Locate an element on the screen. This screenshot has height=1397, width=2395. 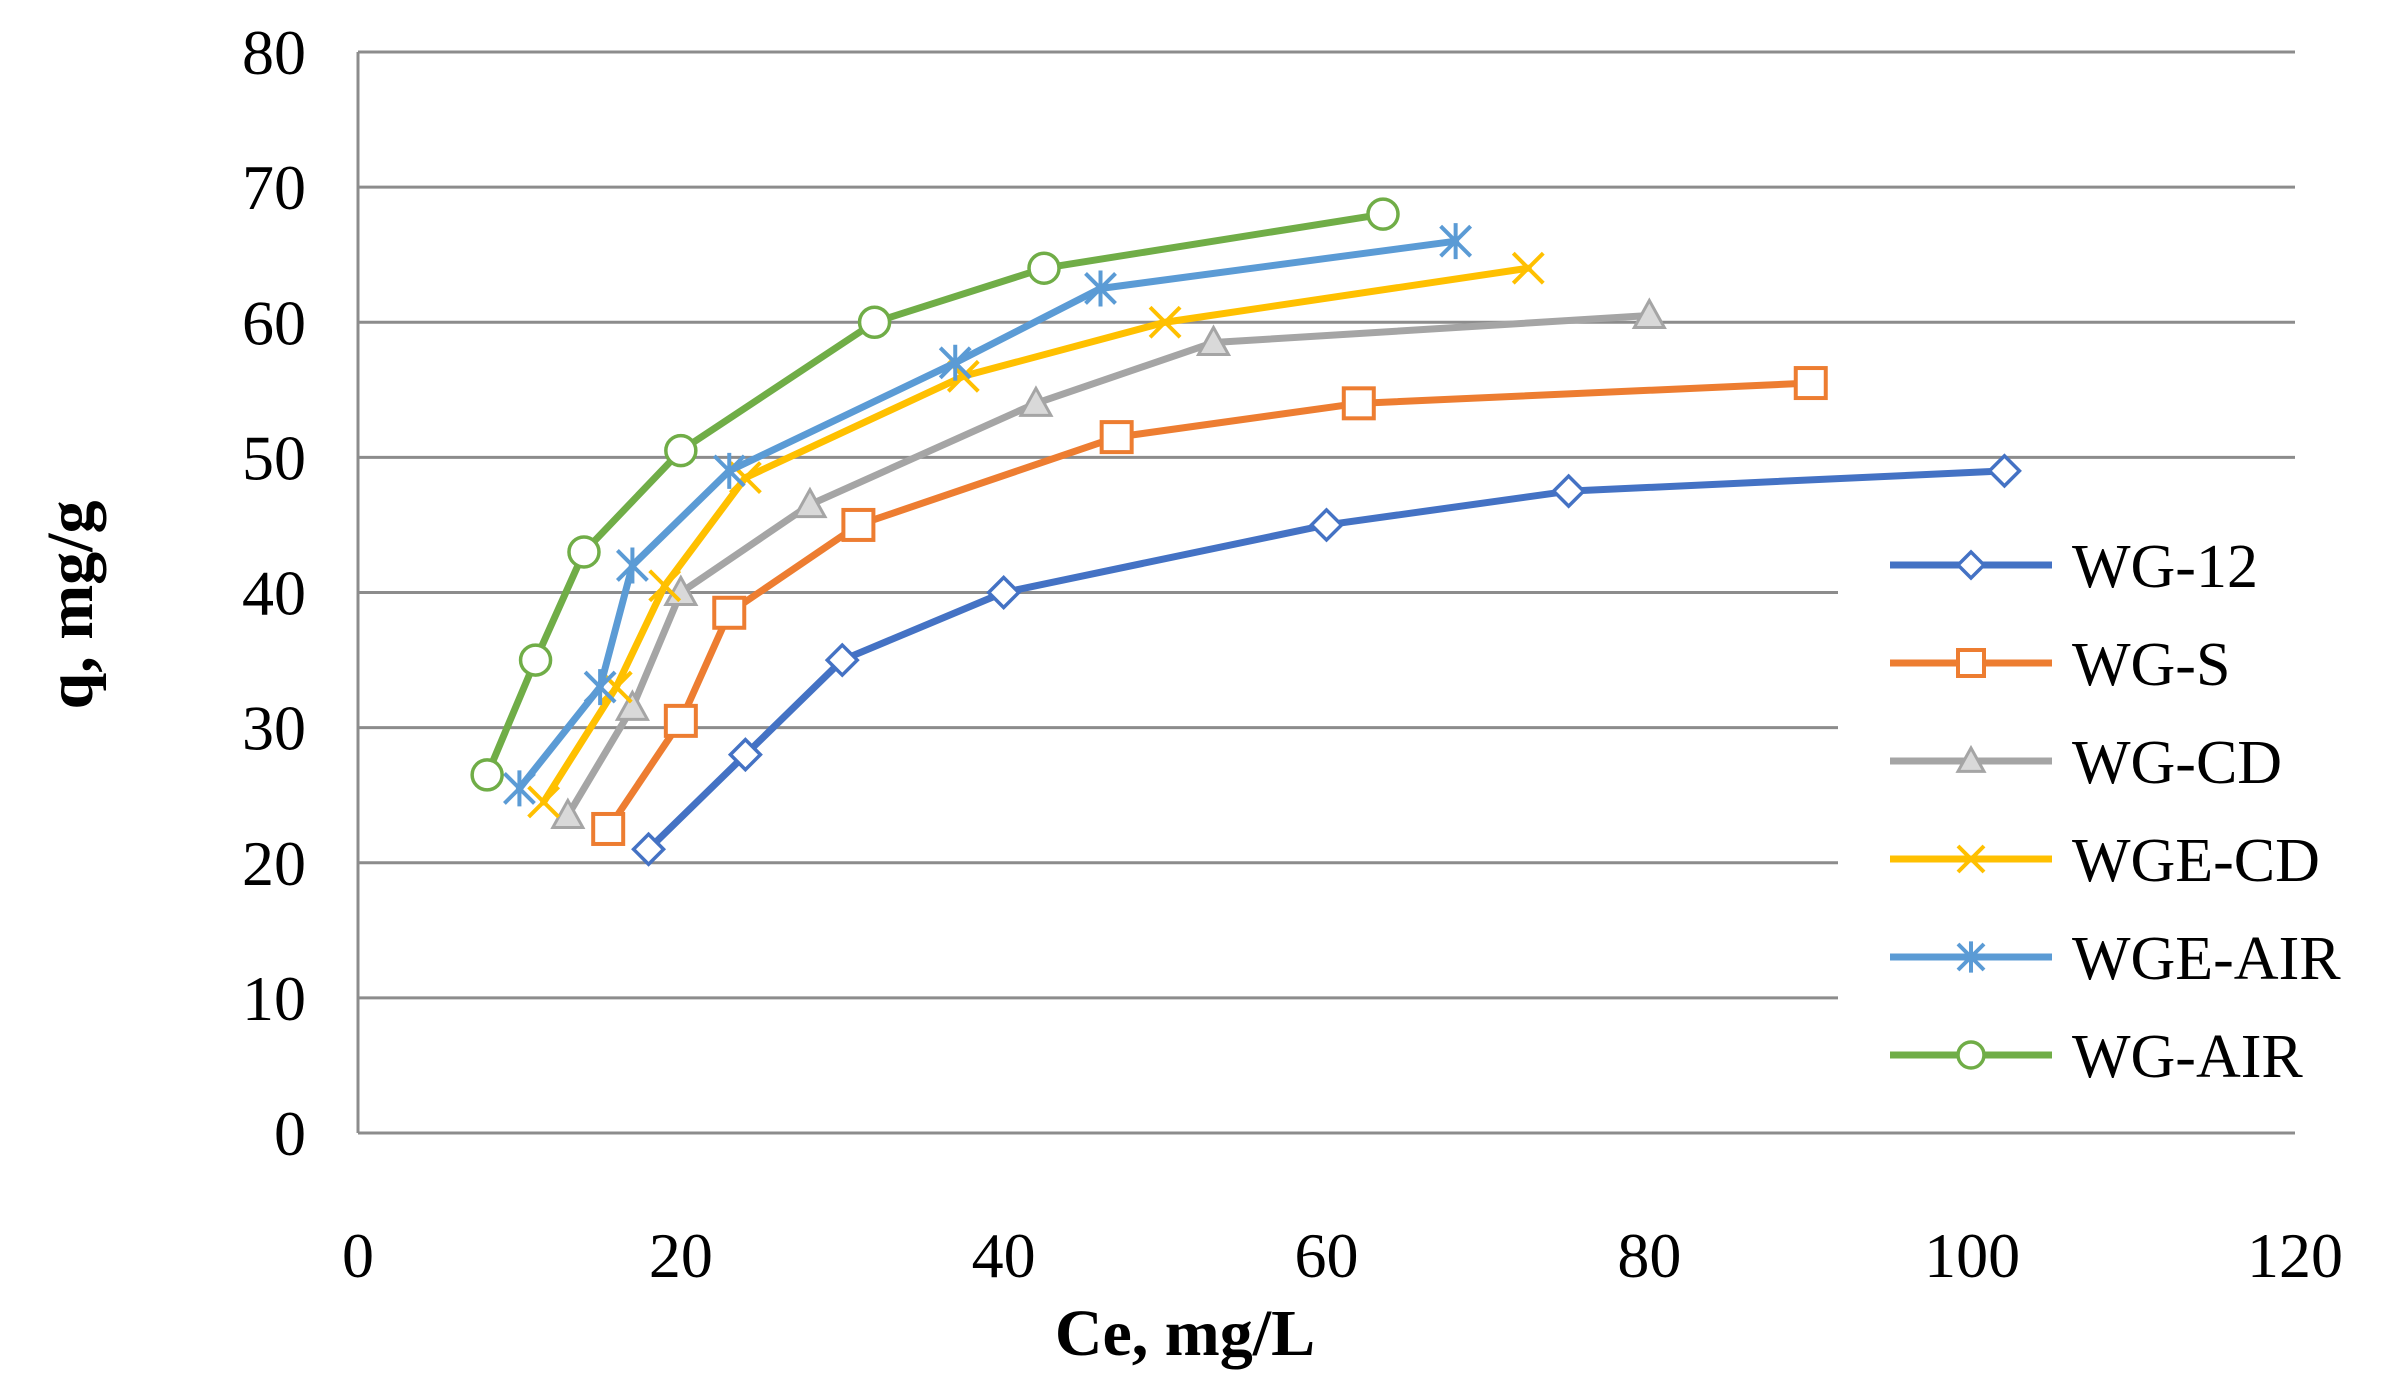
legend-item: WG-S is located at coordinates (2060, 665).